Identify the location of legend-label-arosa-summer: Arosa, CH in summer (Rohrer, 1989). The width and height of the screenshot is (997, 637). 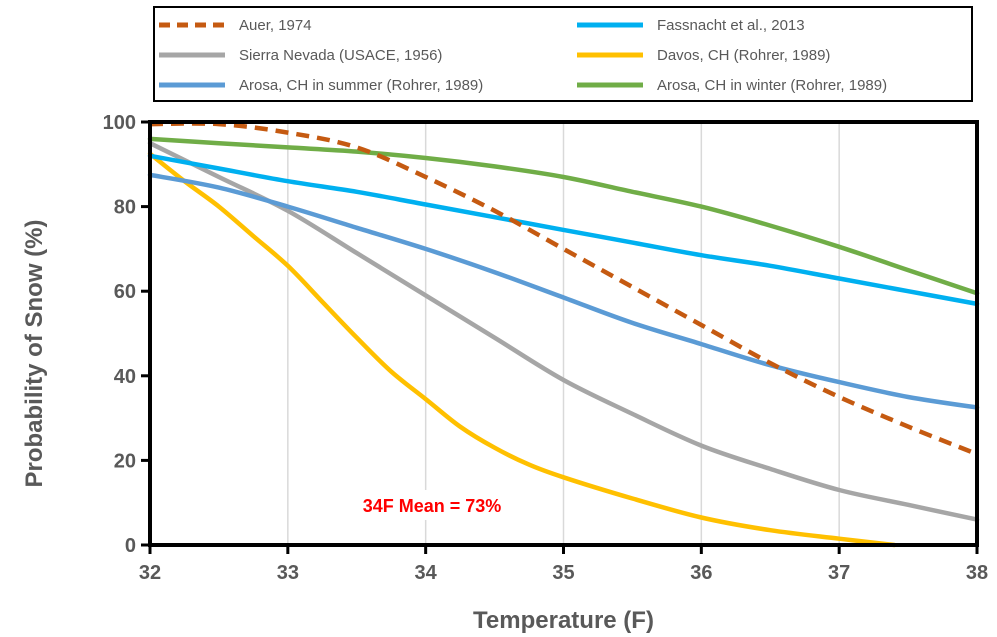
(361, 85).